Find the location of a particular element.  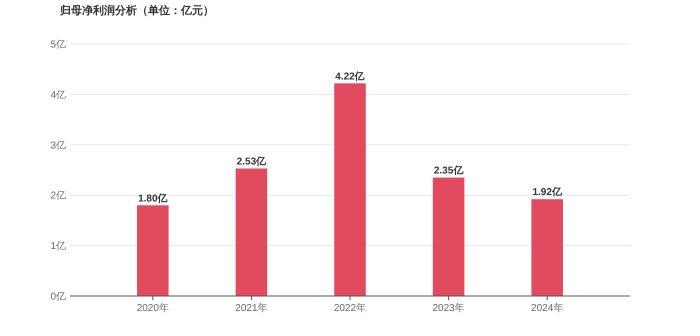

chart-title: 归母净利润分析（单位：亿元） is located at coordinates (136, 10).